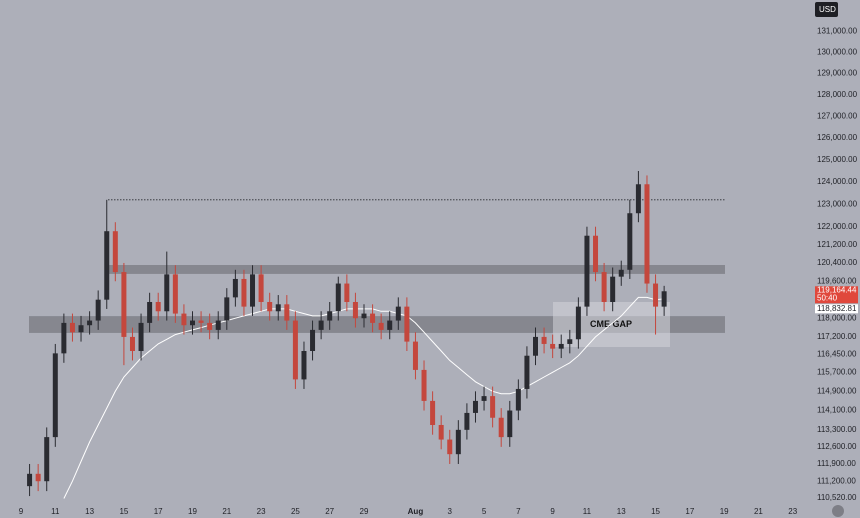 The width and height of the screenshot is (860, 518). Describe the element at coordinates (837, 244) in the screenshot. I see `y-tick-label: 121,200.00` at that location.